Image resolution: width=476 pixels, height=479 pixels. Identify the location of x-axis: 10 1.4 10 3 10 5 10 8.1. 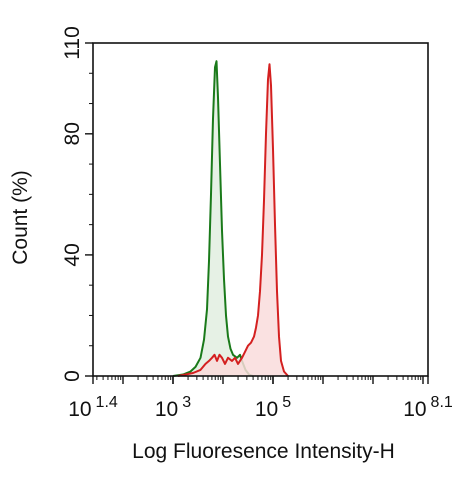
(260, 398).